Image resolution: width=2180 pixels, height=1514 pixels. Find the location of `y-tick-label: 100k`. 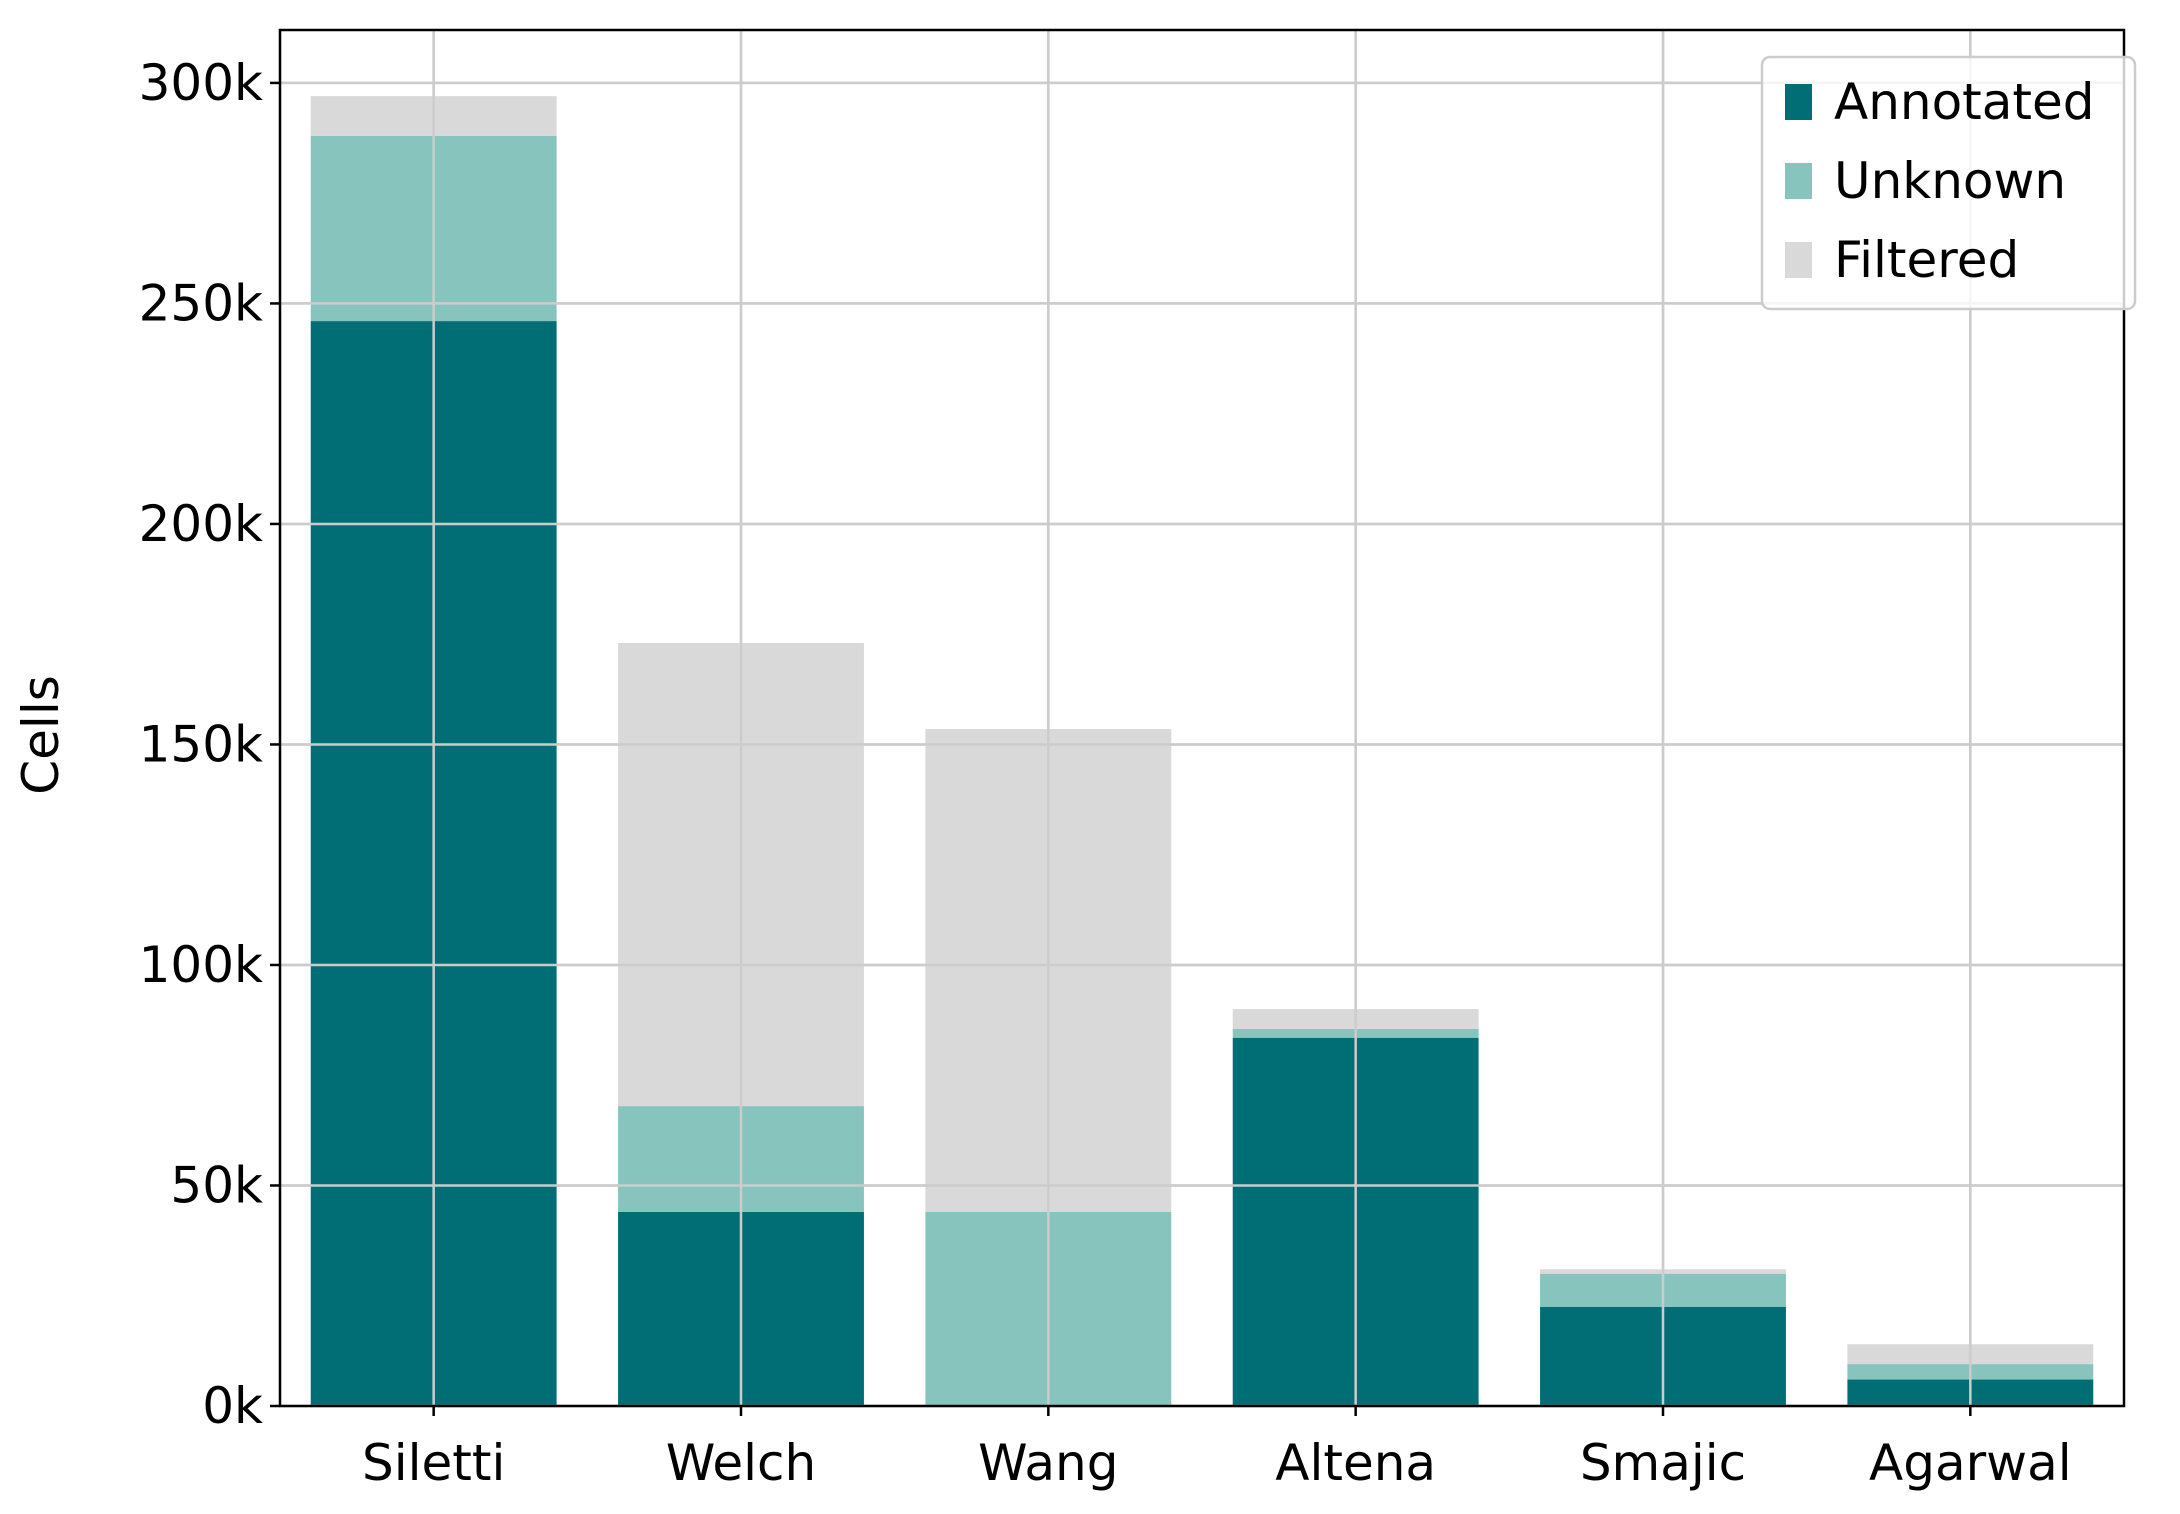

y-tick-label: 100k is located at coordinates (201, 965).